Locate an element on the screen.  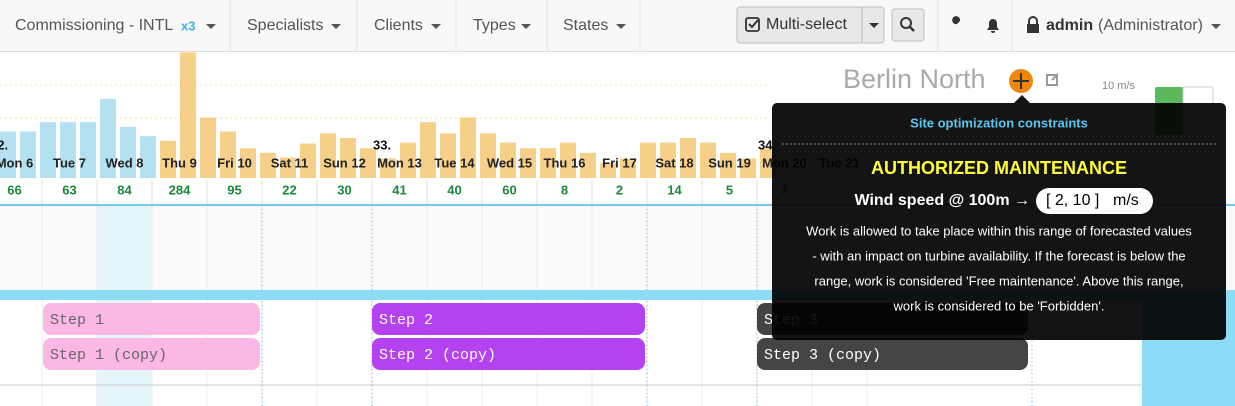
day-label: Sun 19 is located at coordinates (729, 162).